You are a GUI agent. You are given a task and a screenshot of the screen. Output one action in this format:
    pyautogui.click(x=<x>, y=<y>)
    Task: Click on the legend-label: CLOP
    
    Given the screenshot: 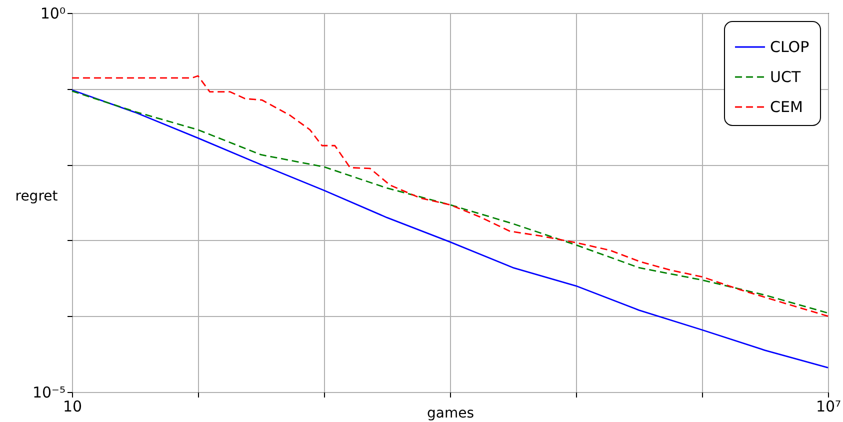 What is the action you would take?
    pyautogui.click(x=790, y=47)
    